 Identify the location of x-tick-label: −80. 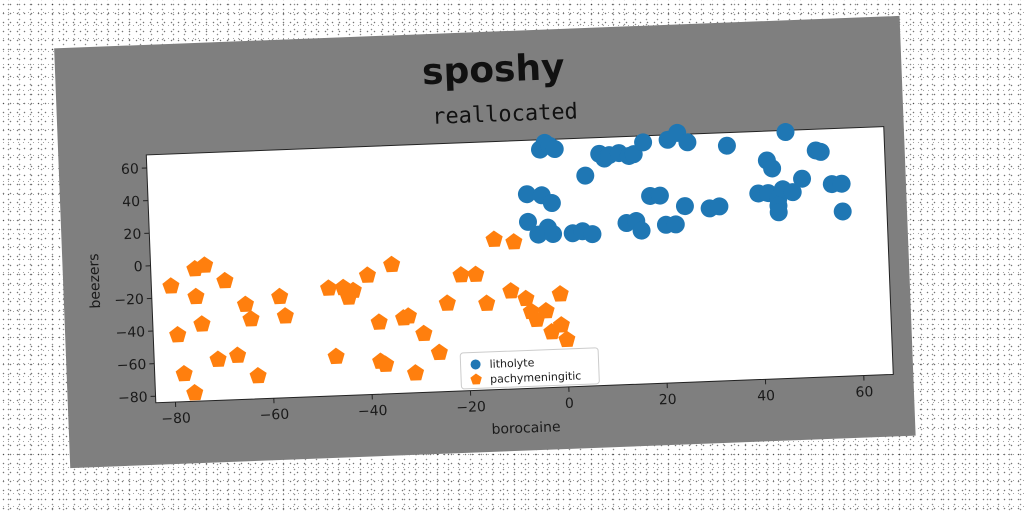
(176, 418).